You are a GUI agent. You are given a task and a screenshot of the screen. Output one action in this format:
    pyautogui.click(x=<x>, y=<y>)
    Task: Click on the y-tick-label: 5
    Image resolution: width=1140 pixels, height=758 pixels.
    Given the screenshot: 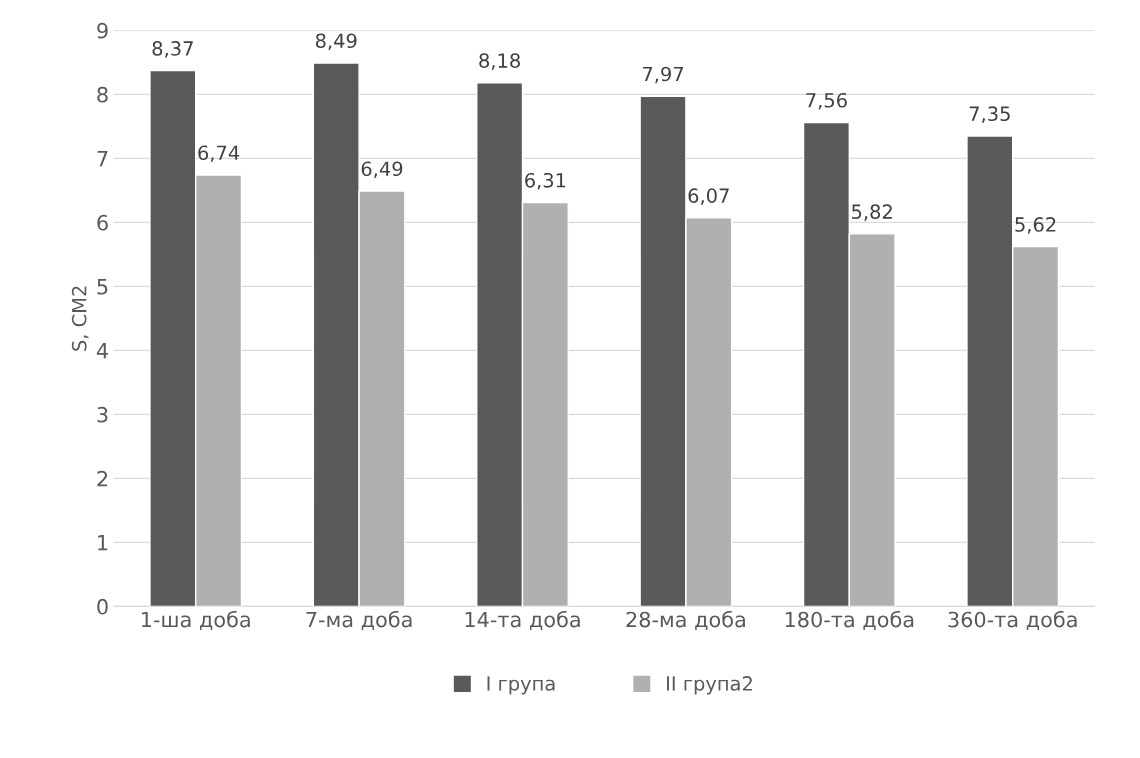 What is the action you would take?
    pyautogui.click(x=102, y=287)
    